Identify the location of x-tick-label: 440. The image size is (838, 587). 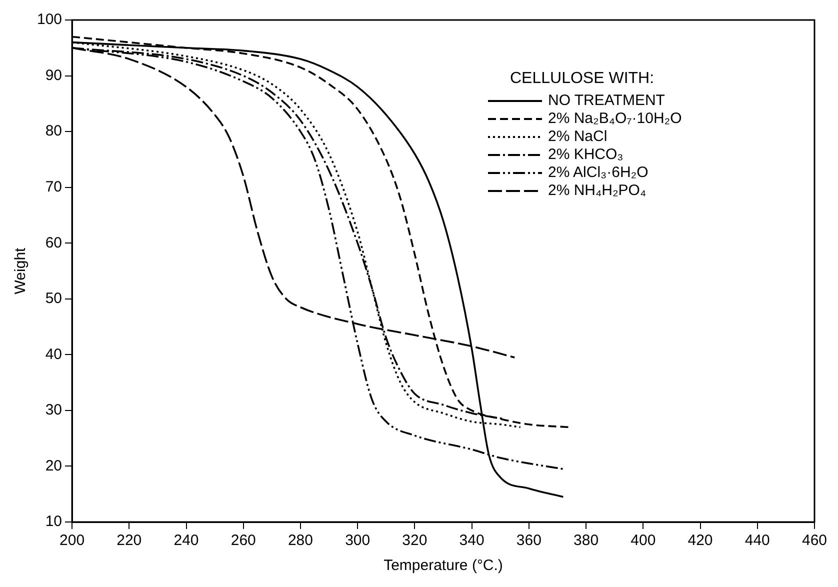
(757, 541).